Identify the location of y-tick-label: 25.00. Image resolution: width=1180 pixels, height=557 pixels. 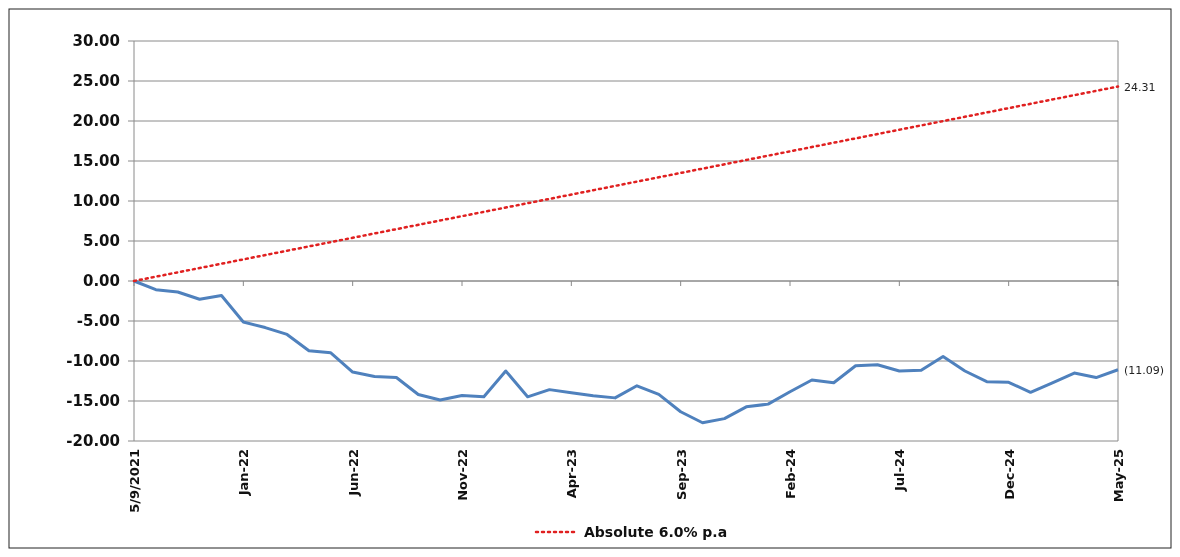
(96, 81).